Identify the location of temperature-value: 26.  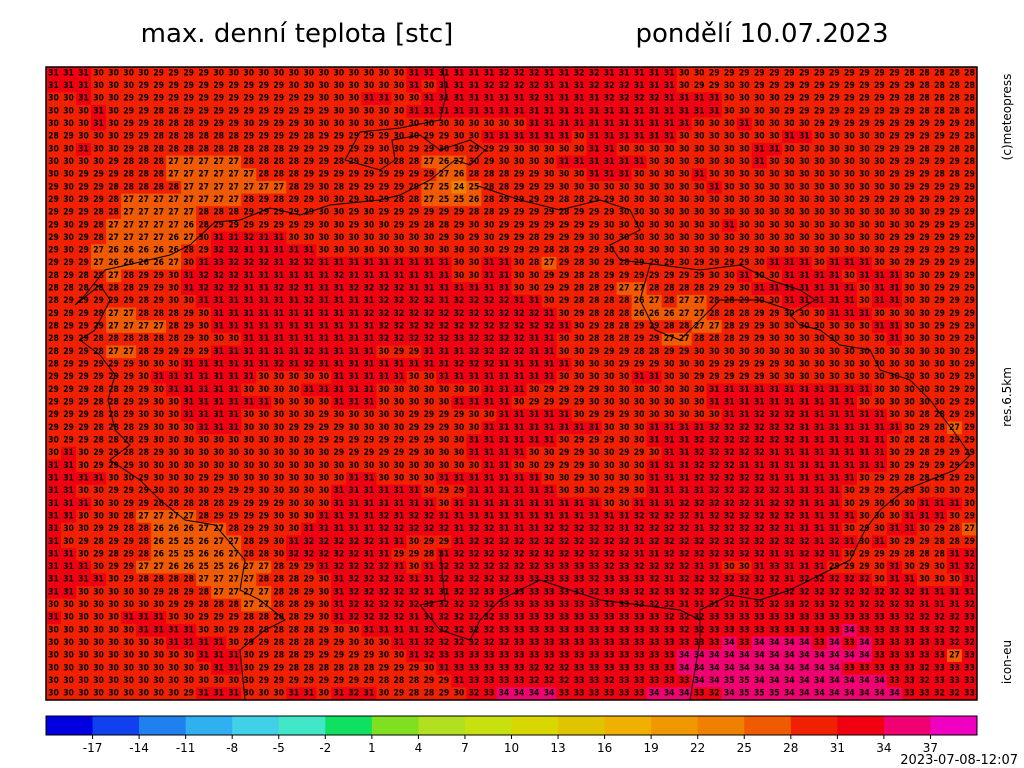
(143, 251).